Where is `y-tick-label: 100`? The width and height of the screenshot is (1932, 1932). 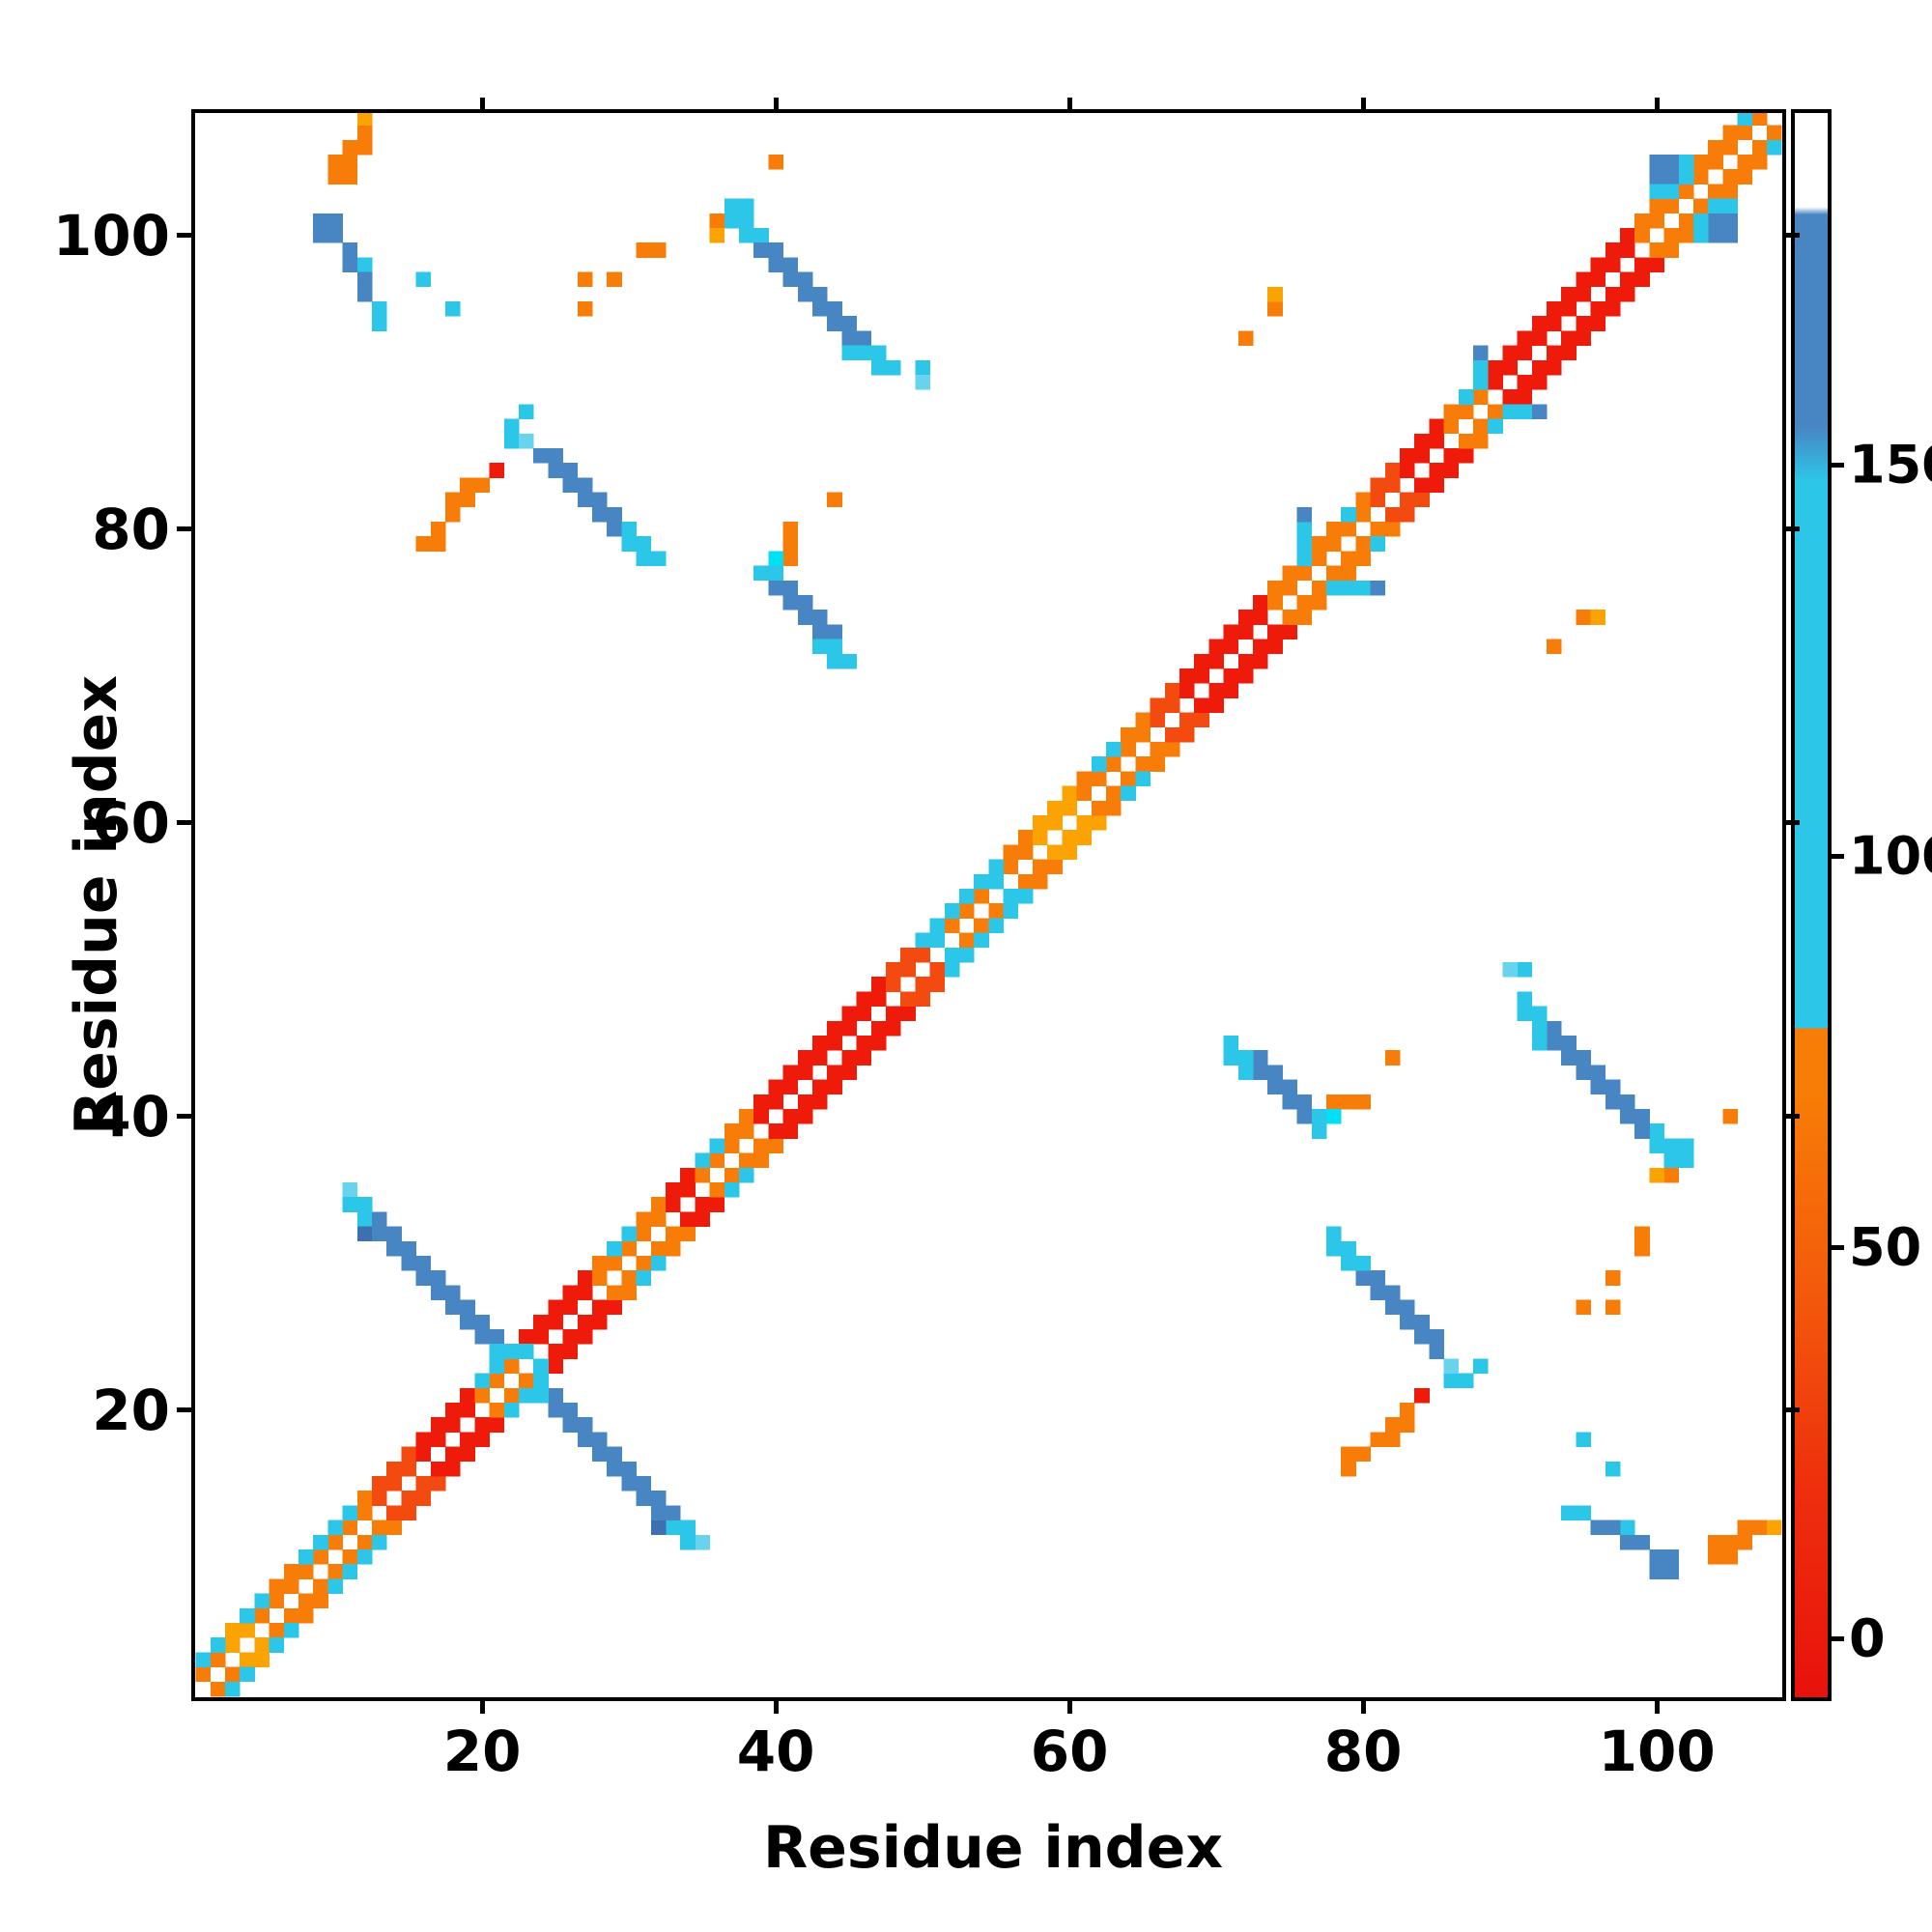 y-tick-label: 100 is located at coordinates (111, 235).